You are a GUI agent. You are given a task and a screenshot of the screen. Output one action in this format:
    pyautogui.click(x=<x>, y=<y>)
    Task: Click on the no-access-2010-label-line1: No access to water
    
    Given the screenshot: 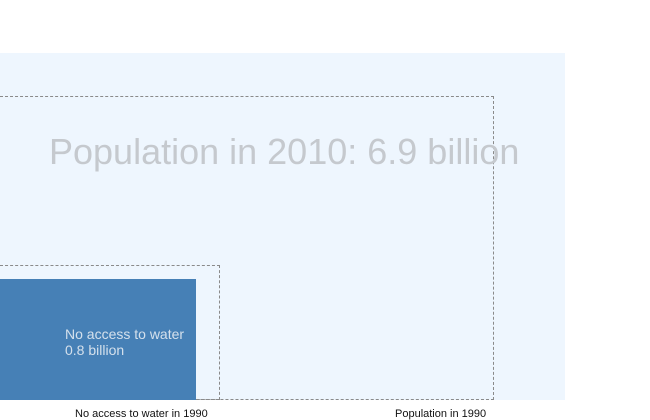 What is the action you would take?
    pyautogui.click(x=125, y=334)
    